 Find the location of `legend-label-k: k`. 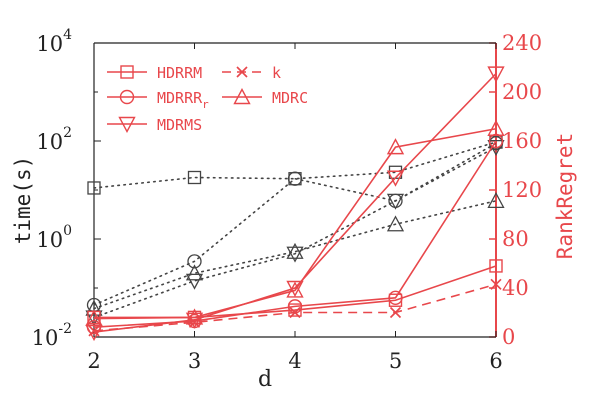

legend-label-k: k is located at coordinates (276, 73).